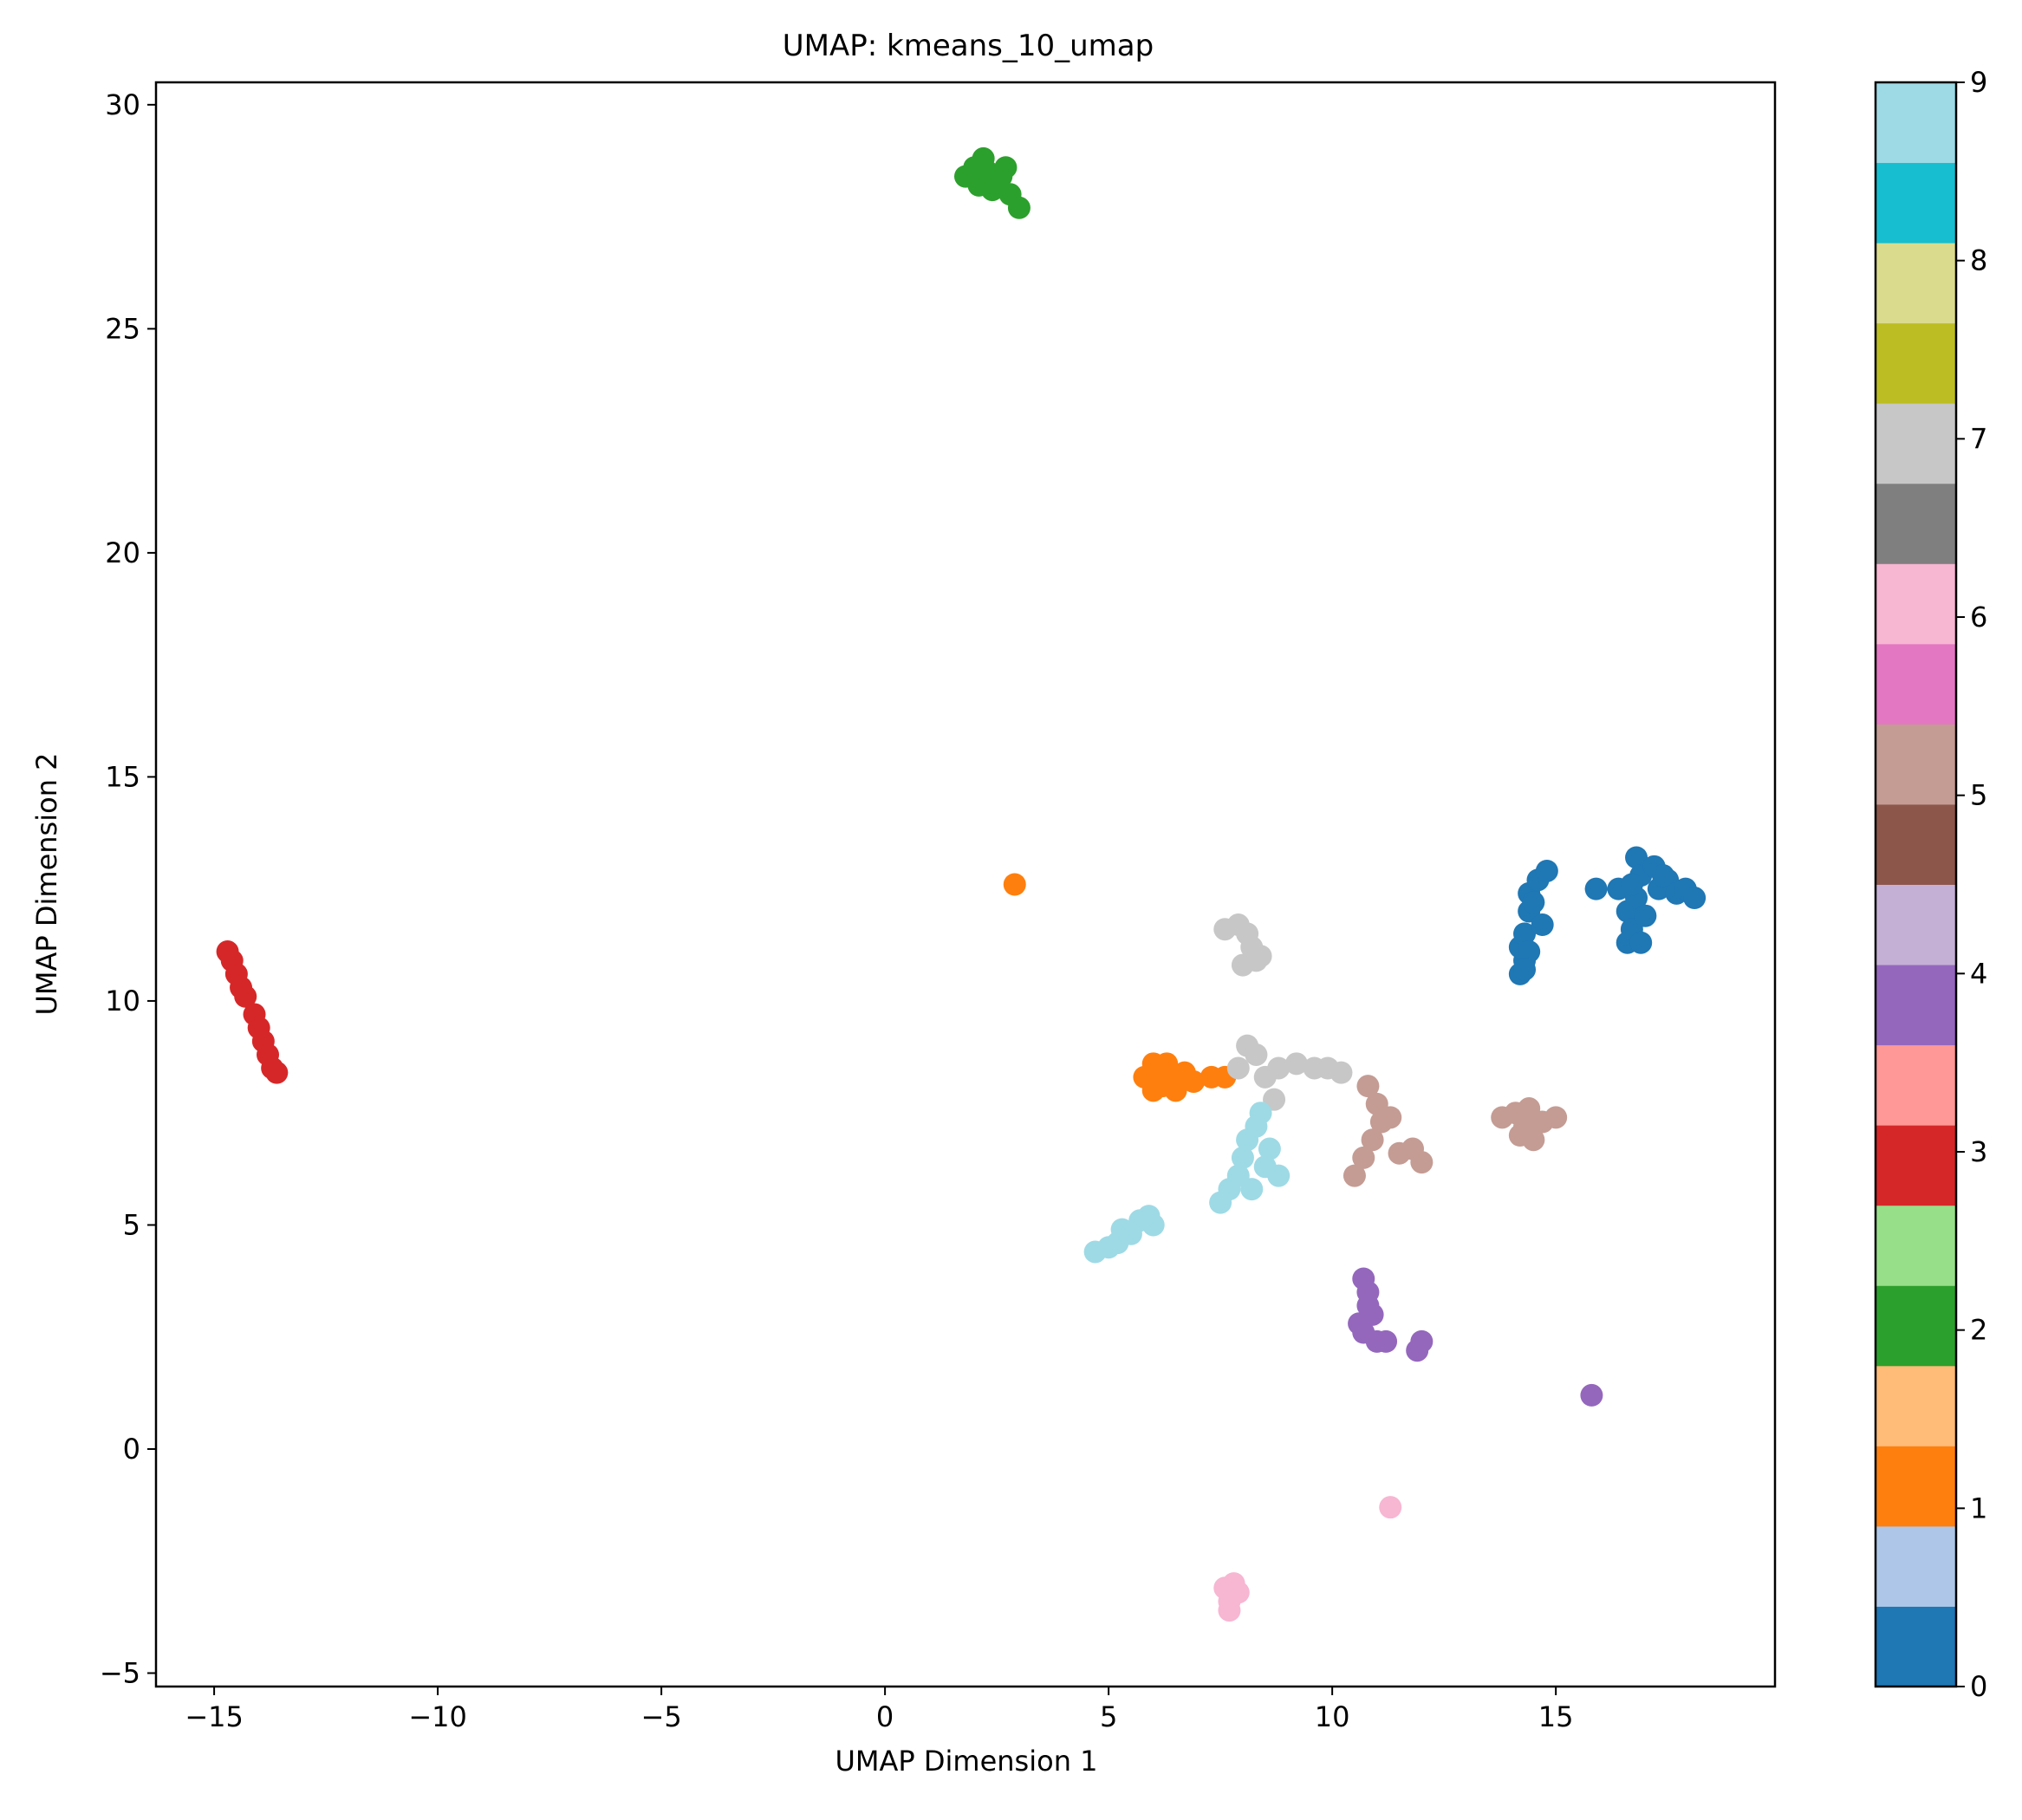  I want to click on y-tick-label: 20, so click(122, 552).